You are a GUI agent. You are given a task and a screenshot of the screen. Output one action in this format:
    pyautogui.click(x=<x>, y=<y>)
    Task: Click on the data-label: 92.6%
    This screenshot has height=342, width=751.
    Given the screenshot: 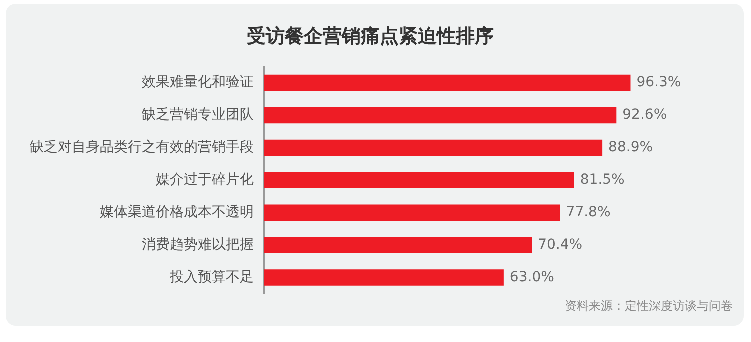 What is the action you would take?
    pyautogui.click(x=645, y=115)
    